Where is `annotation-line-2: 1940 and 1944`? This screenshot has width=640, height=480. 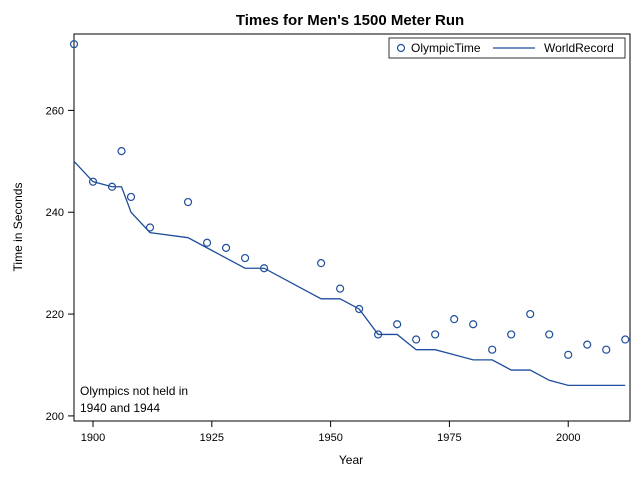 annotation-line-2: 1940 and 1944 is located at coordinates (120, 408).